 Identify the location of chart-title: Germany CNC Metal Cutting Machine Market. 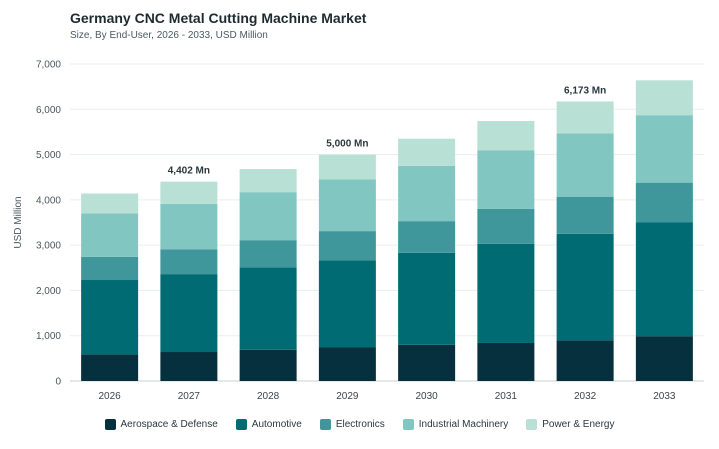
(218, 18).